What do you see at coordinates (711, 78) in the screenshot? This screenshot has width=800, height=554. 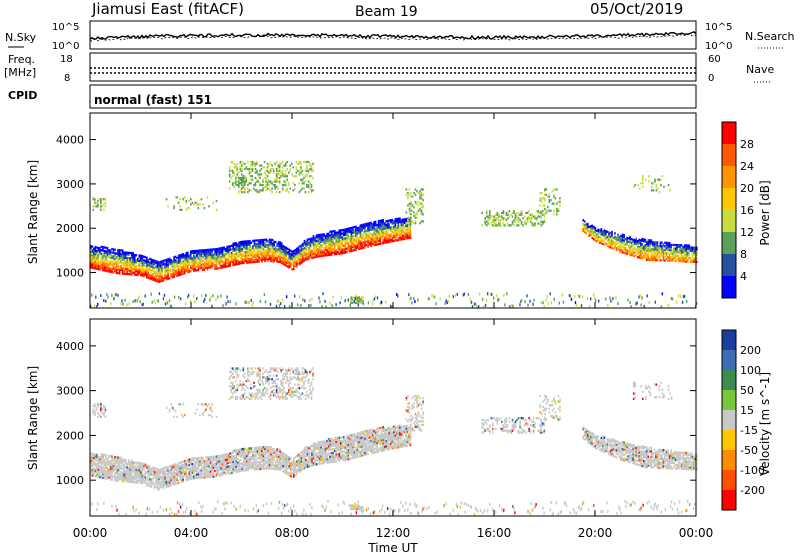 I see `nave-tick-bottom: 0` at bounding box center [711, 78].